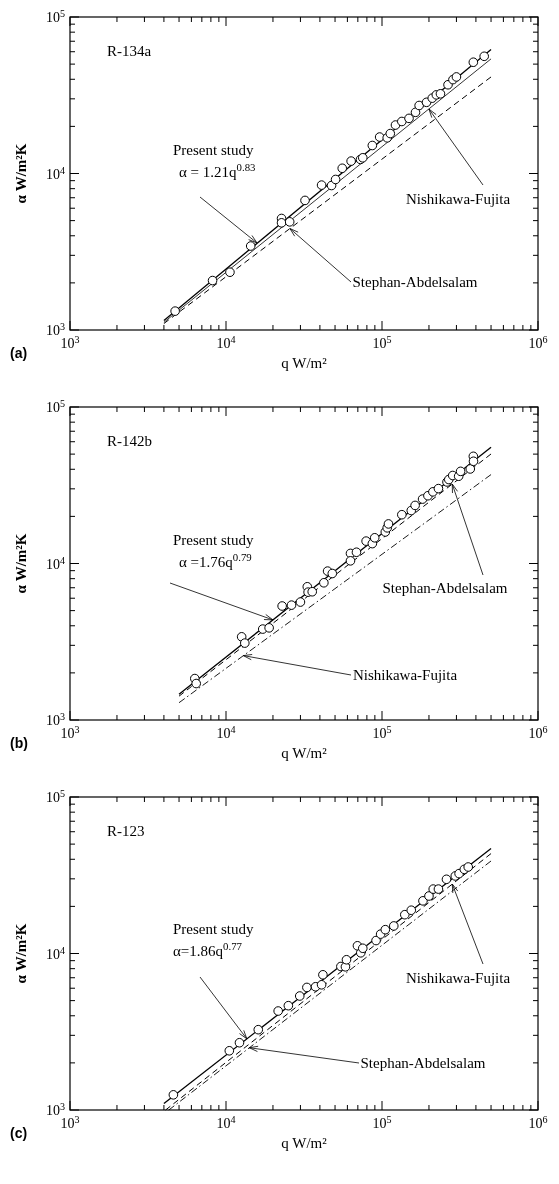 This screenshot has height=1184, width=559. What do you see at coordinates (217, 170) in the screenshot?
I see `annotation: α = 1.21q$^{0.83}$` at bounding box center [217, 170].